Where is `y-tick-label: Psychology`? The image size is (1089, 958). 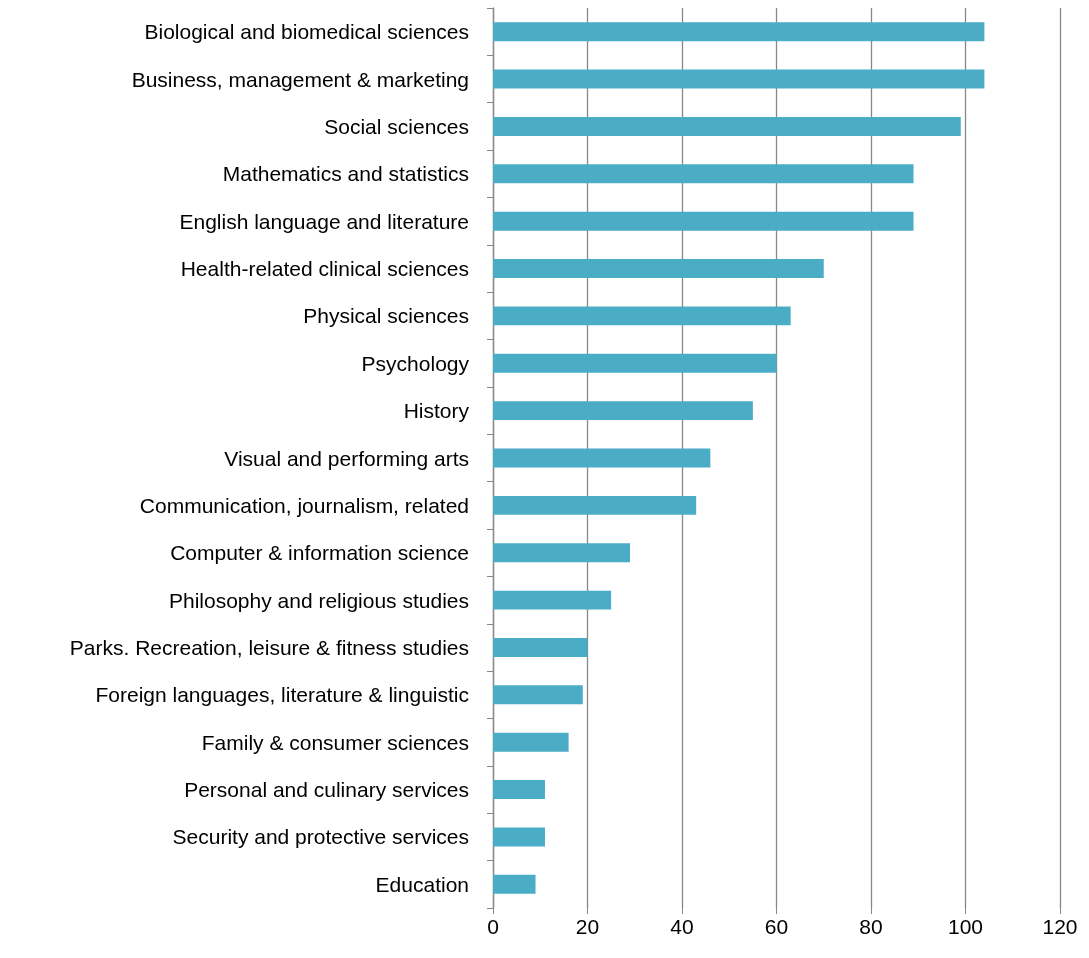 y-tick-label: Psychology is located at coordinates (415, 363).